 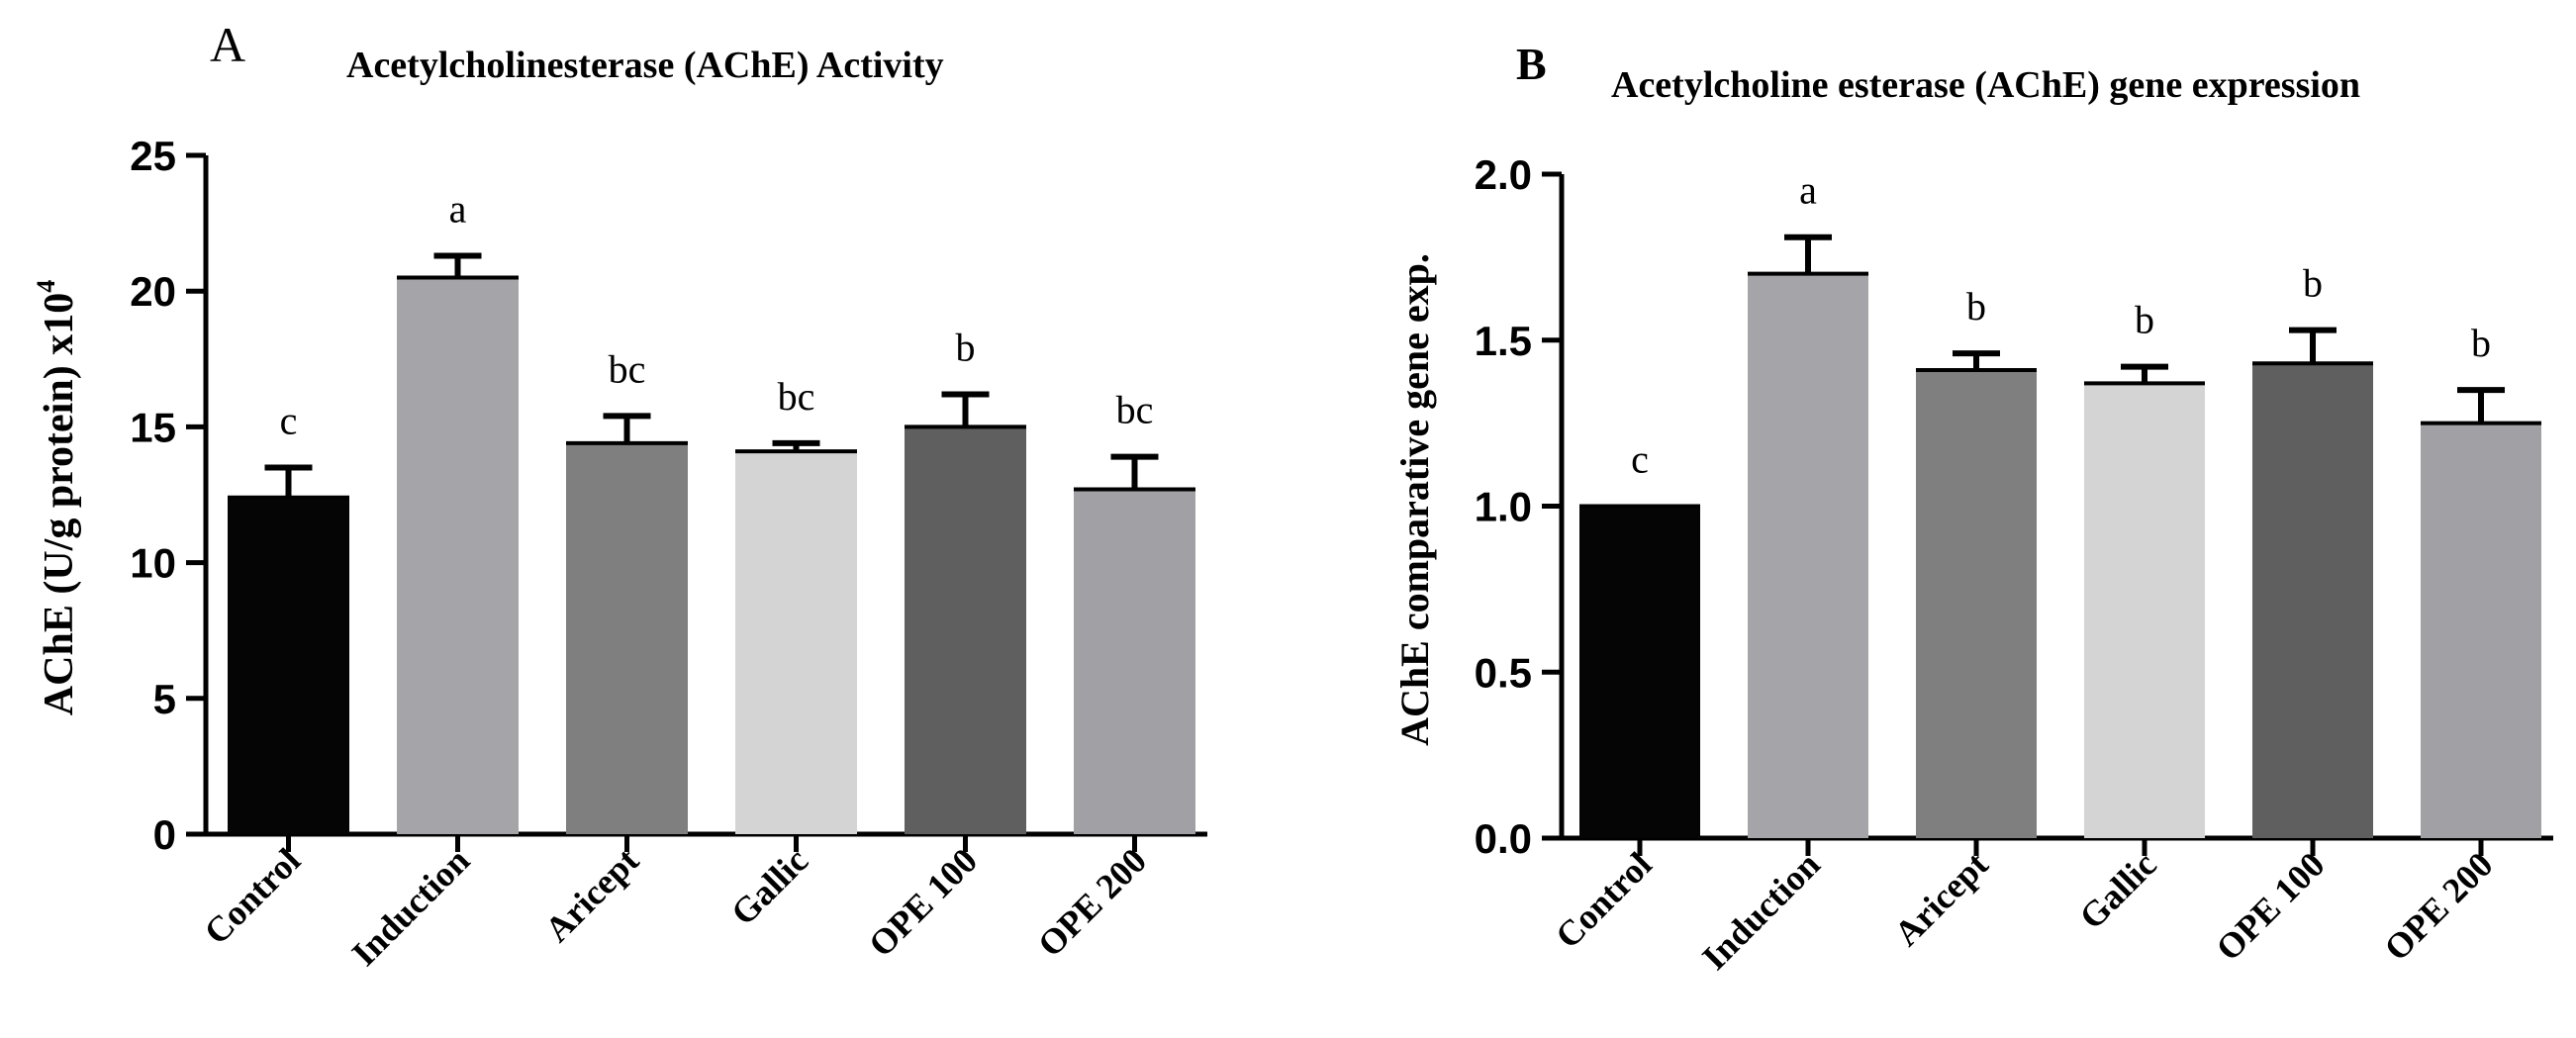 I want to click on panel-b-y-tick-label: 1.5, so click(x=1503, y=341).